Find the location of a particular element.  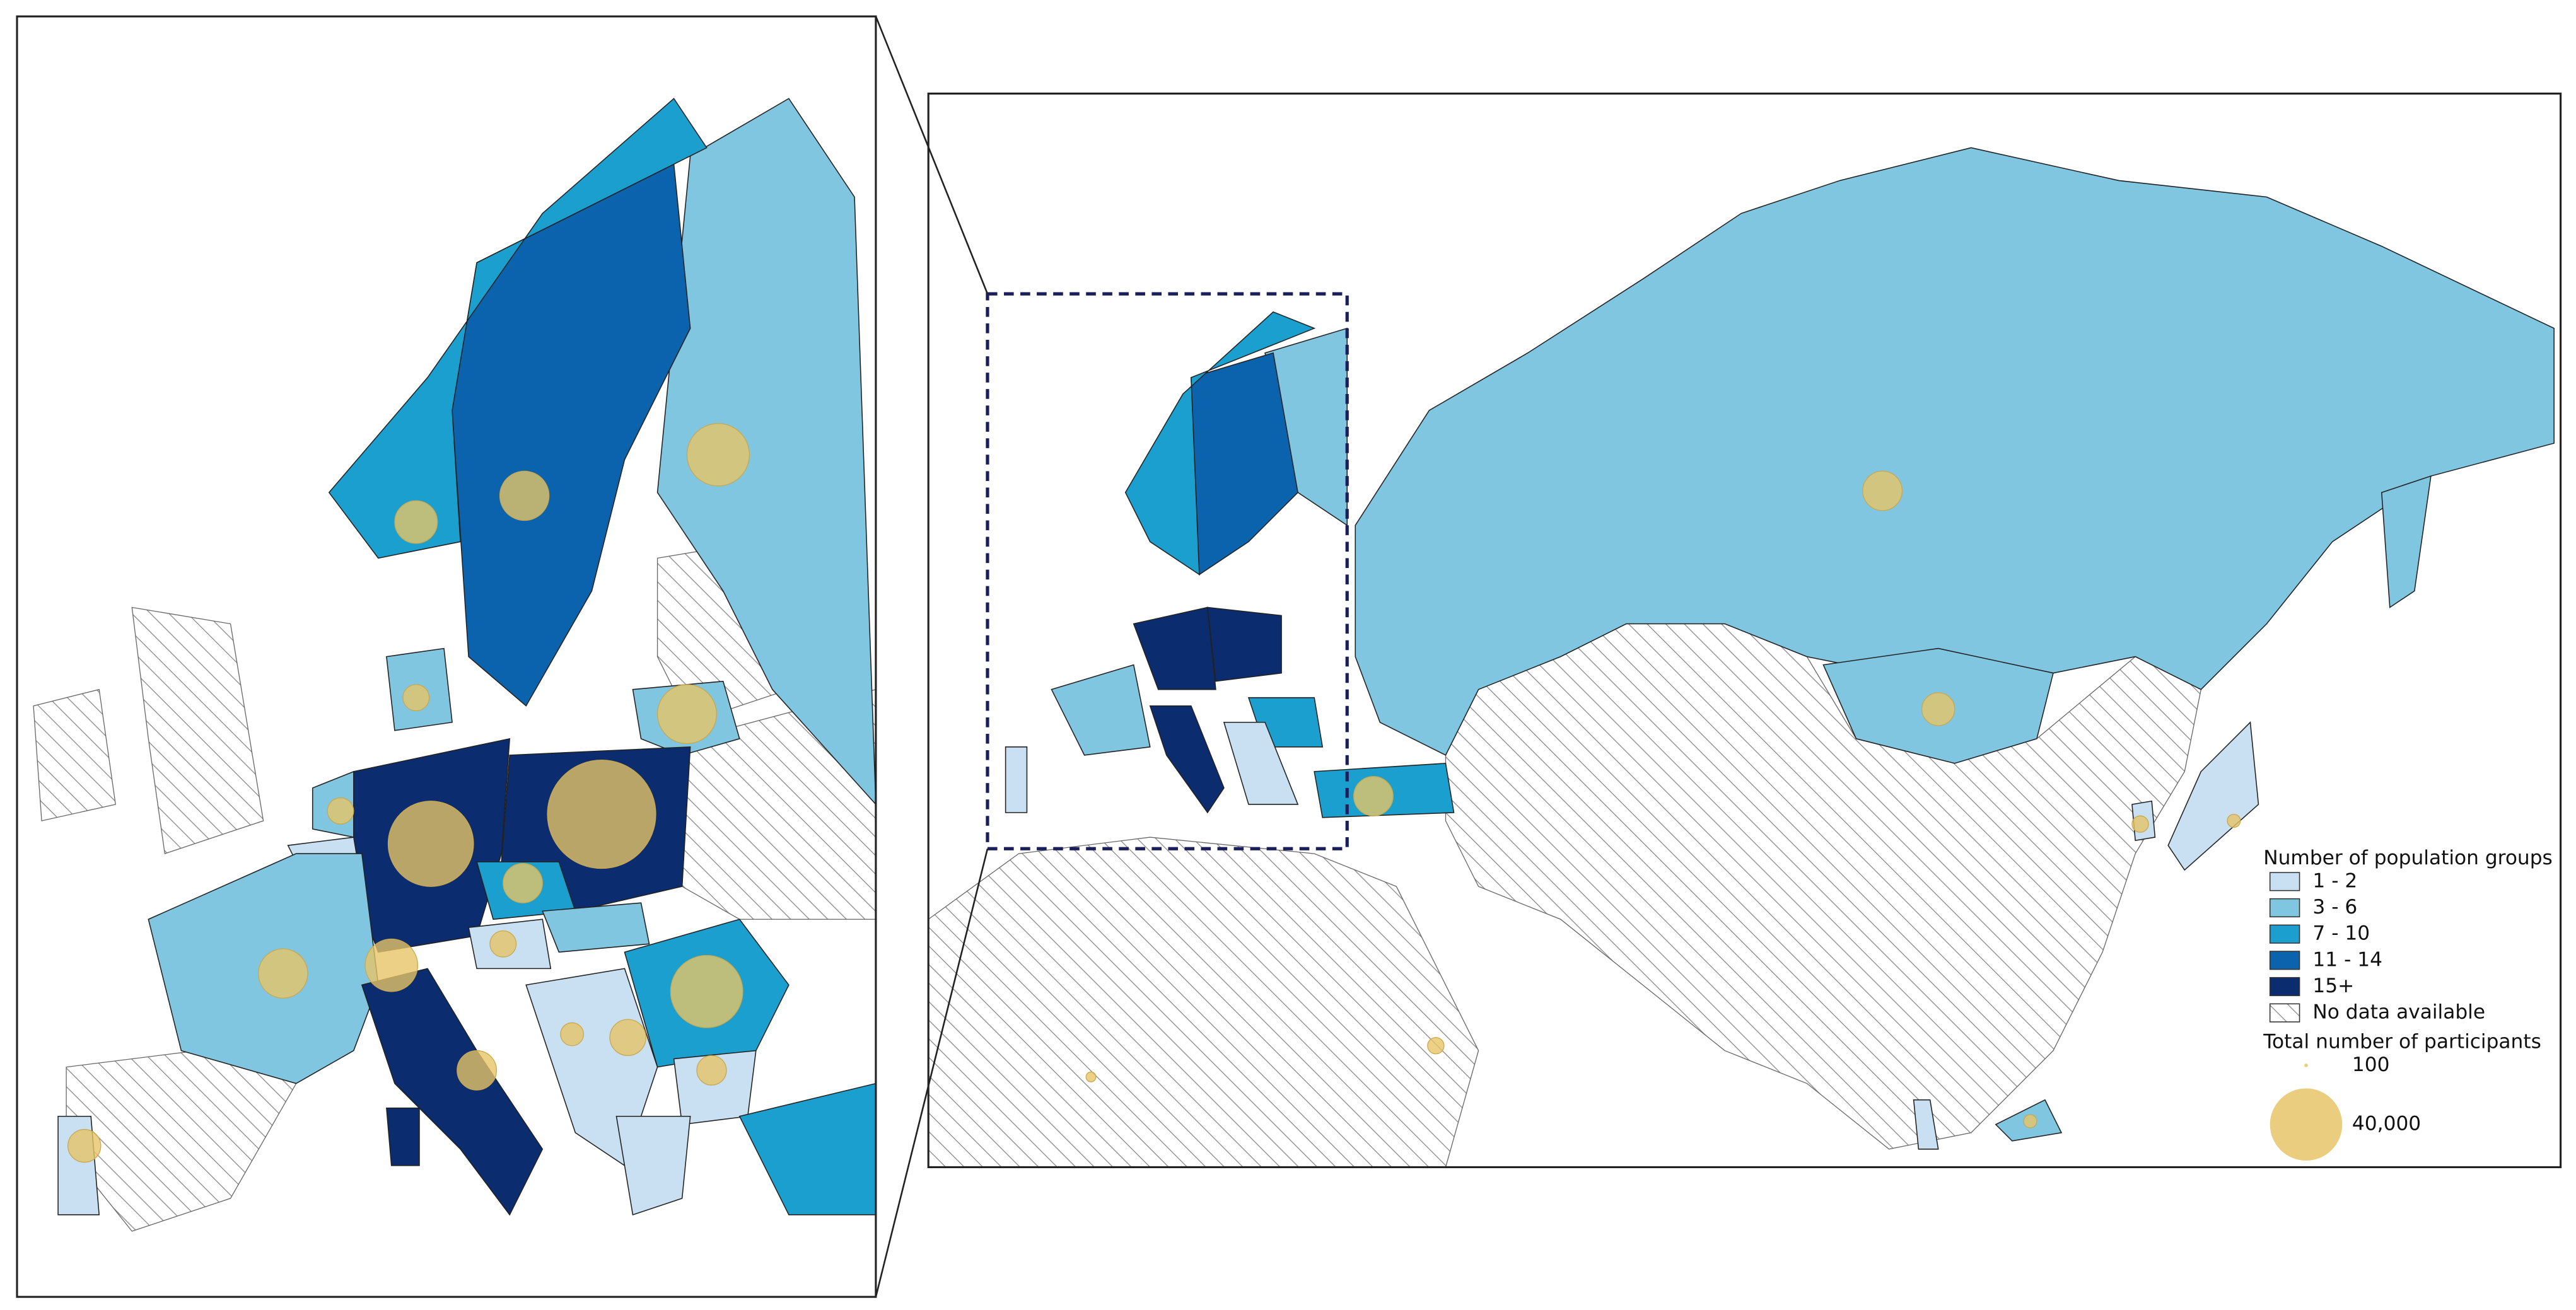

legend-label: No data available is located at coordinates (2399, 1012).